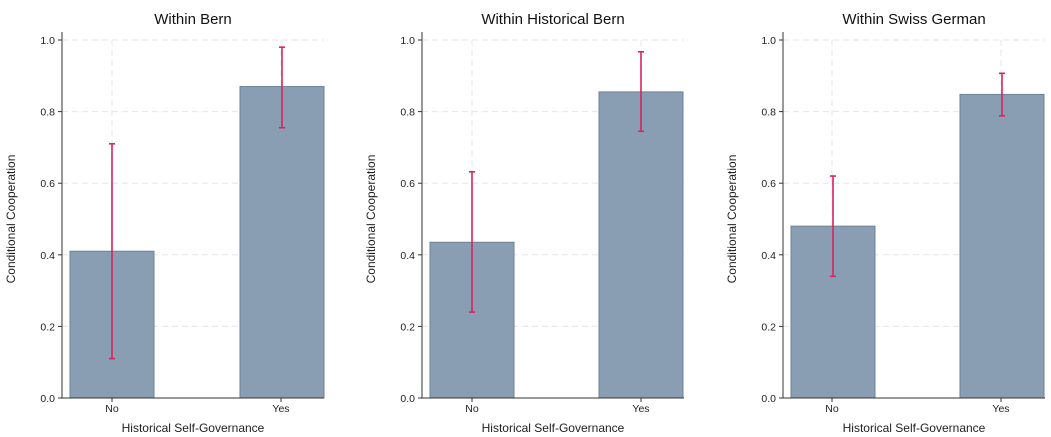  Describe the element at coordinates (193, 19) in the screenshot. I see `chart-title: Within Bern` at that location.